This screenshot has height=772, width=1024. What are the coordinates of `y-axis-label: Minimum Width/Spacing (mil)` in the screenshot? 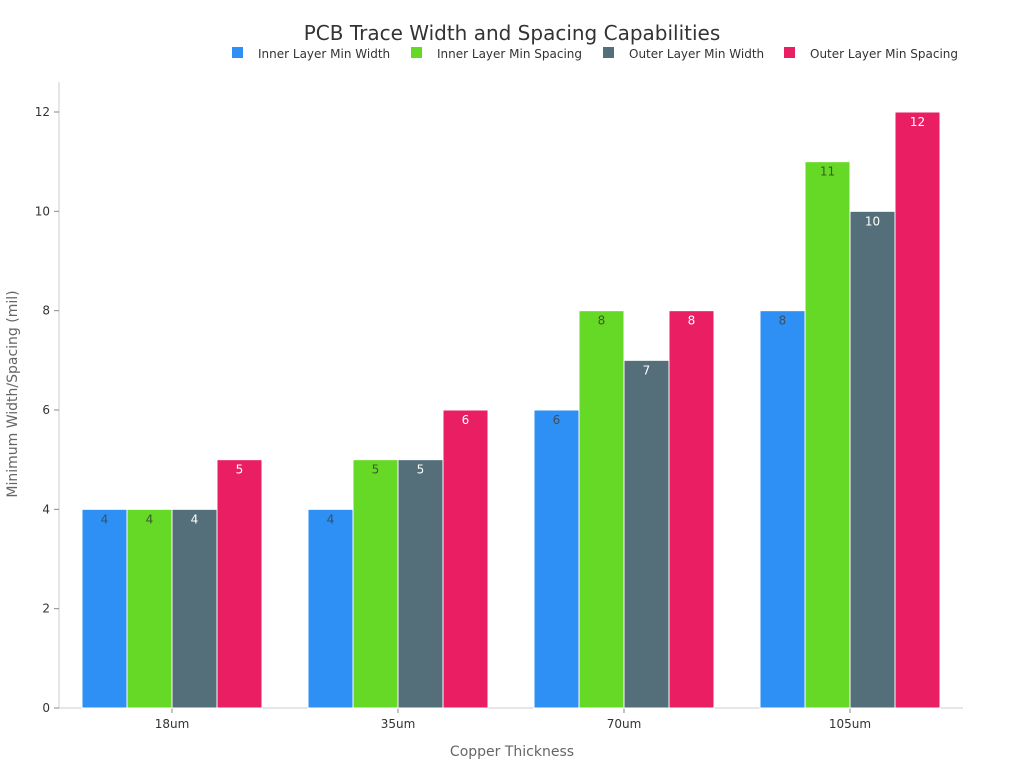 It's located at (13, 393).